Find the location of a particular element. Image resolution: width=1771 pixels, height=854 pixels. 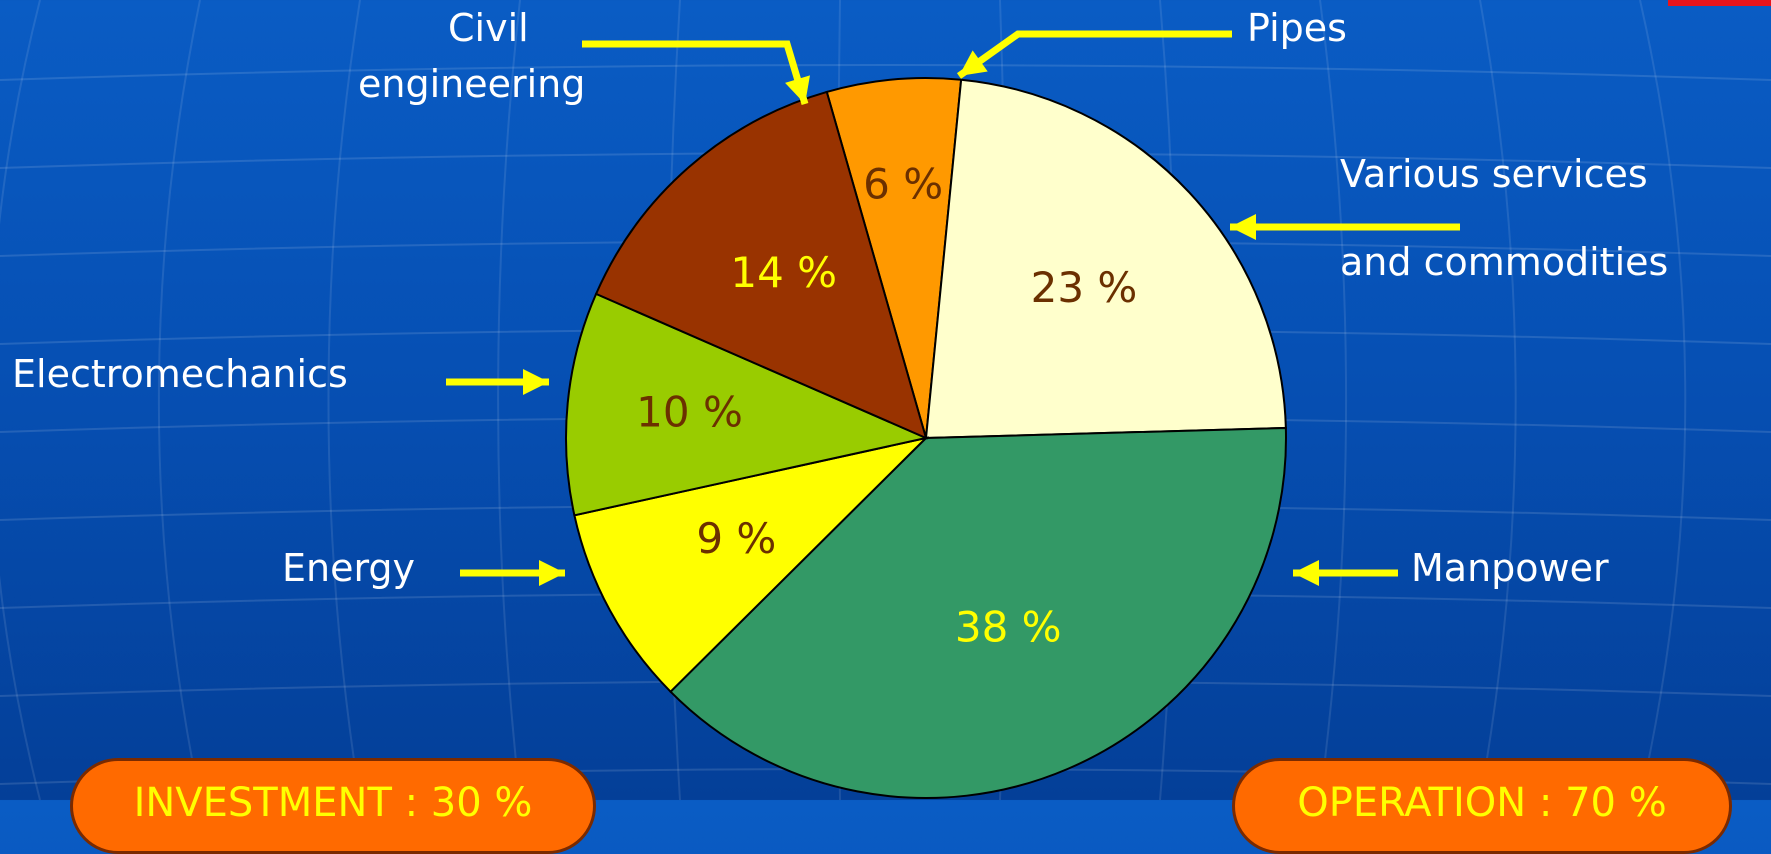

investment-badge: INVESTMENT : 30 % is located at coordinates (333, 806).